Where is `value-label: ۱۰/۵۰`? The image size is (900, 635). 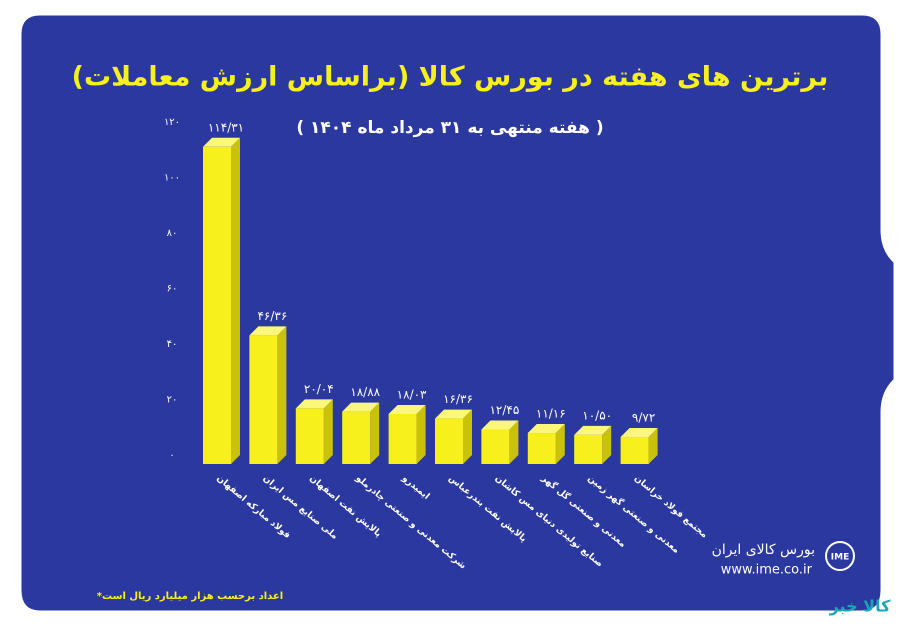
value-label: ۱۰/۵۰ is located at coordinates (597, 415).